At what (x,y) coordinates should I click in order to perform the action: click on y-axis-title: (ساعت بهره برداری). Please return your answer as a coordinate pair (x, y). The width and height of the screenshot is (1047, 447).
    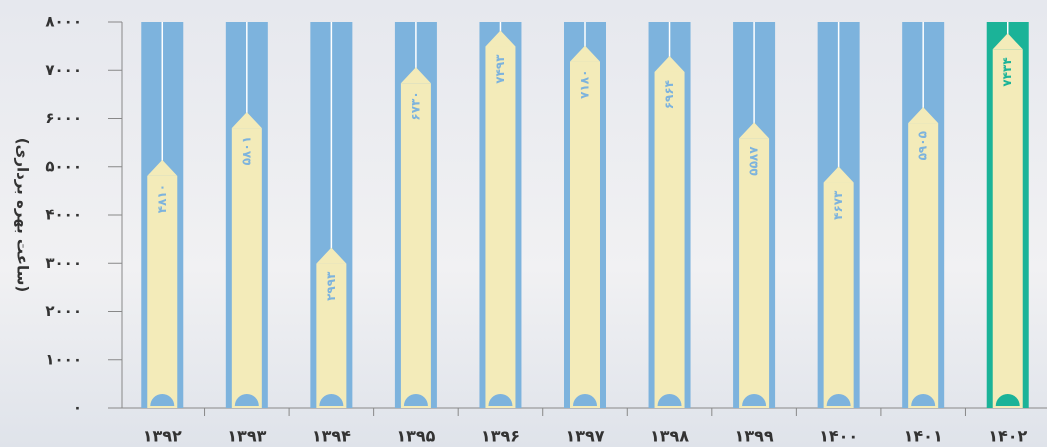
    Looking at the image, I should click on (23, 215).